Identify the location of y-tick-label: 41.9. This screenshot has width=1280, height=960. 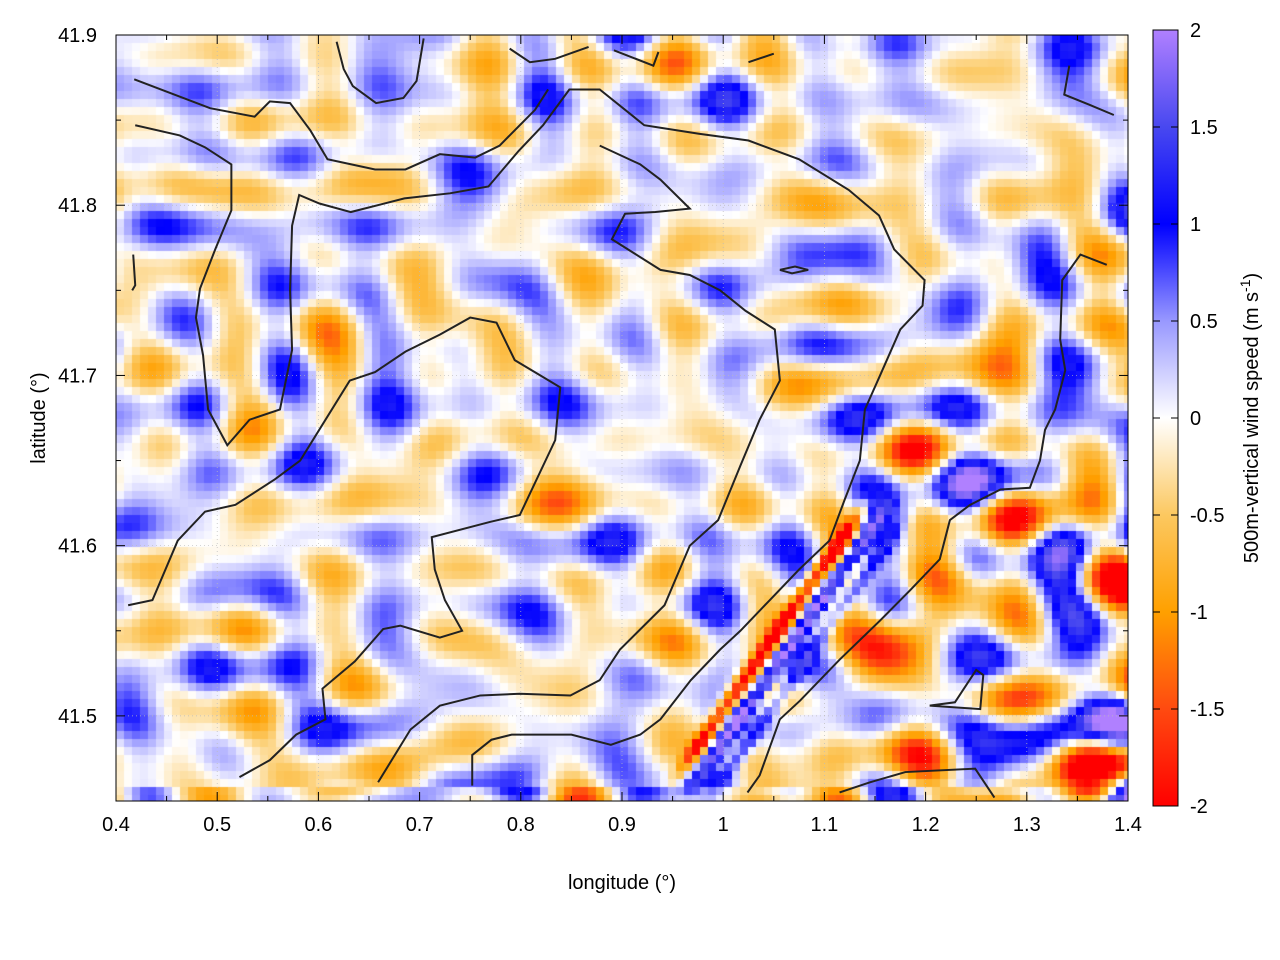
(77, 36).